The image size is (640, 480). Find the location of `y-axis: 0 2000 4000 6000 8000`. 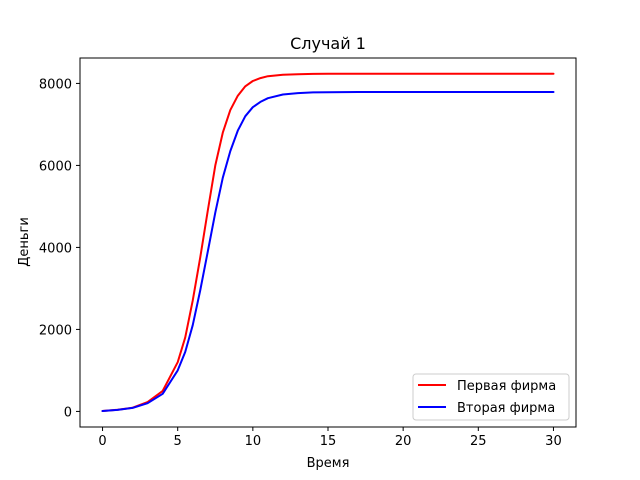

y-axis: 0 2000 4000 6000 8000 is located at coordinates (59, 248).